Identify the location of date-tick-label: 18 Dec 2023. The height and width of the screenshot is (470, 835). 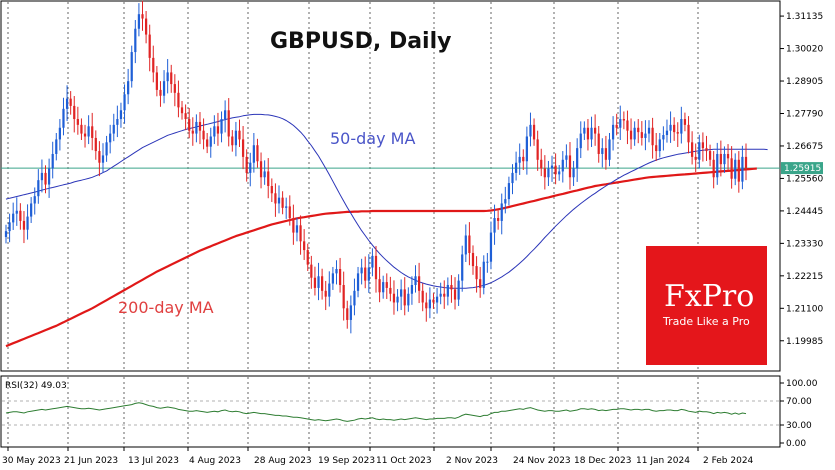
(603, 461).